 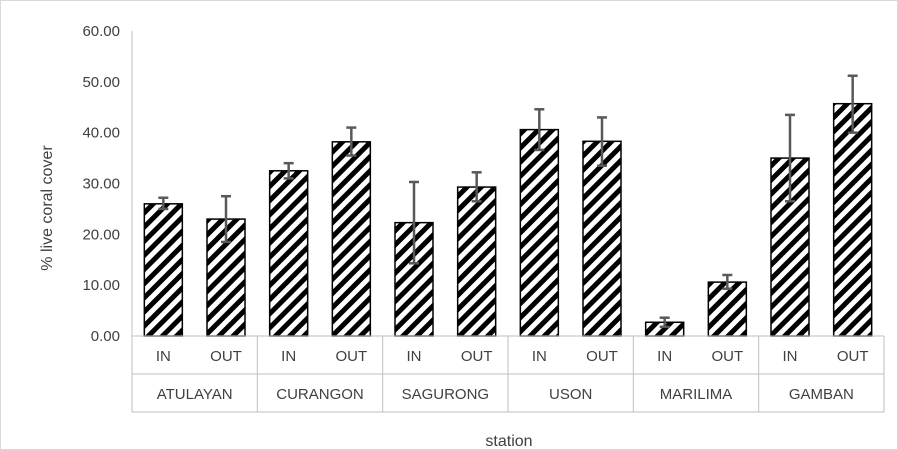 I want to click on group-label: ATULAYAN, so click(x=195, y=394).